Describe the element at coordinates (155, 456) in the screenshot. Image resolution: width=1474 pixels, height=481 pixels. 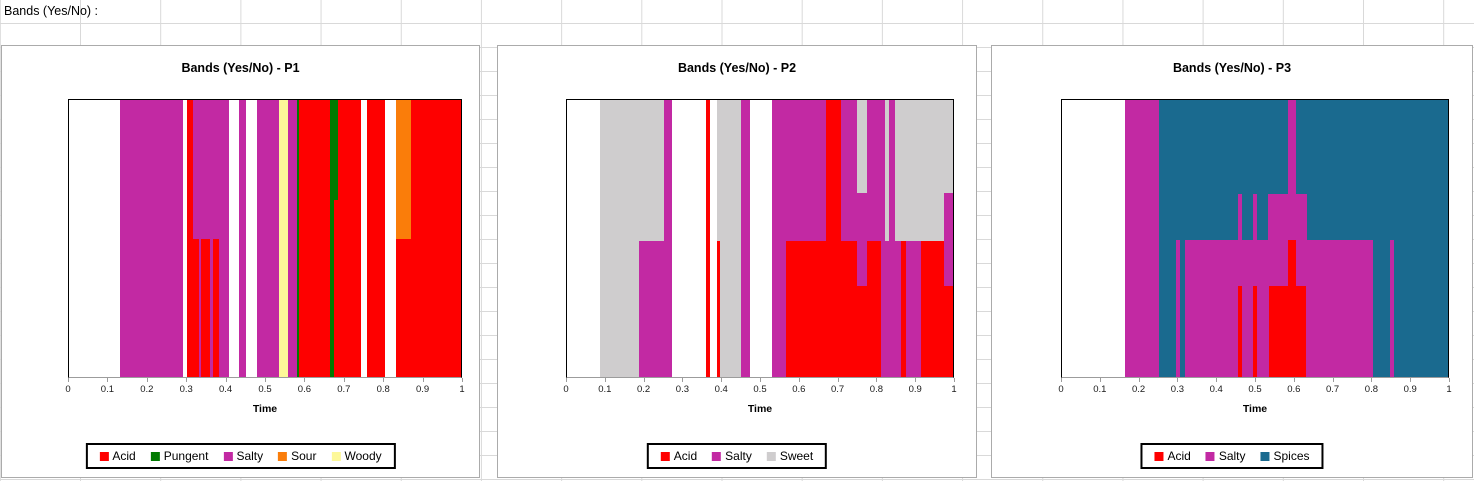
I see `legend-swatch-pungent` at that location.